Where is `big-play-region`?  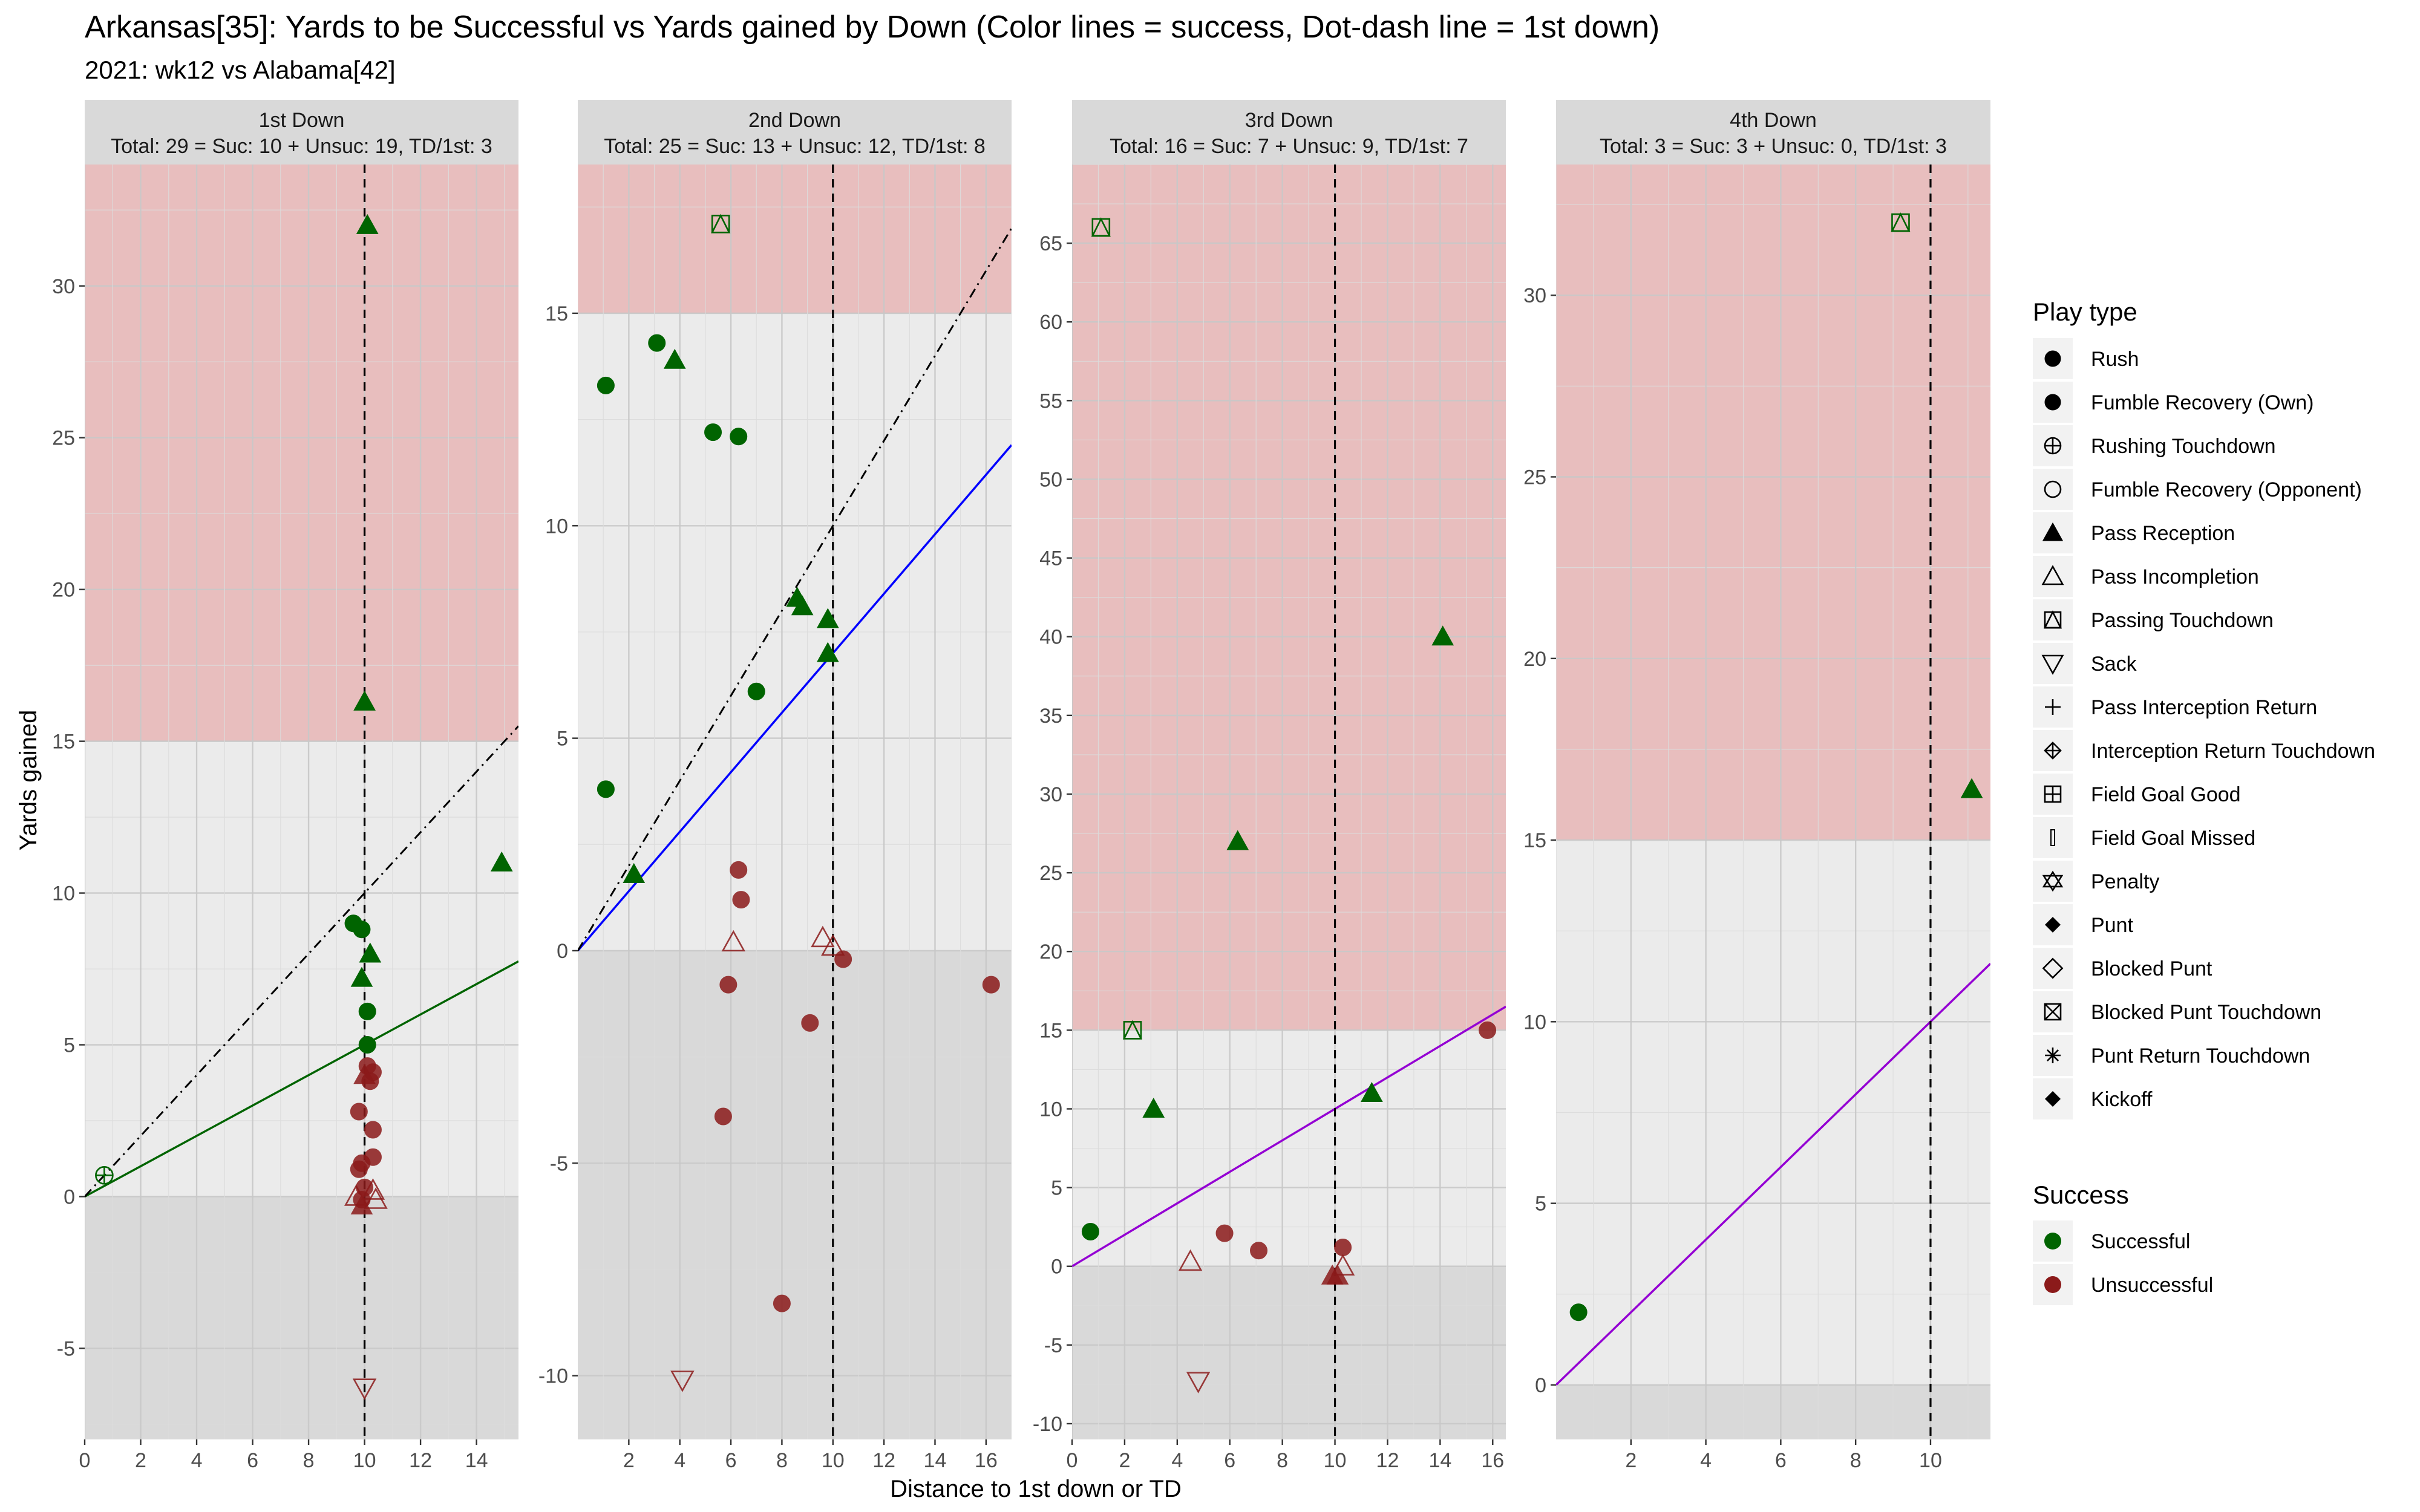 big-play-region is located at coordinates (795, 239).